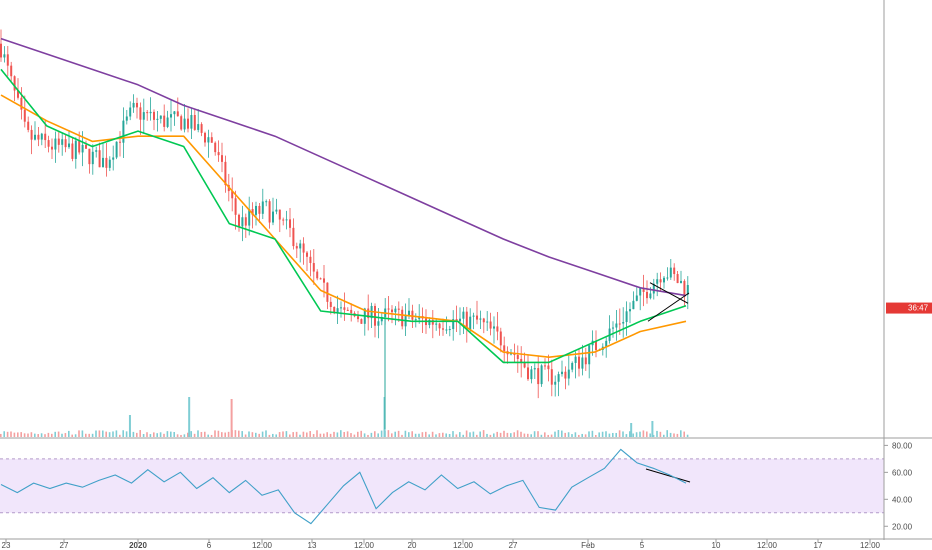 The height and width of the screenshot is (550, 932). I want to click on rsi-tick-label: 80.00, so click(902, 445).